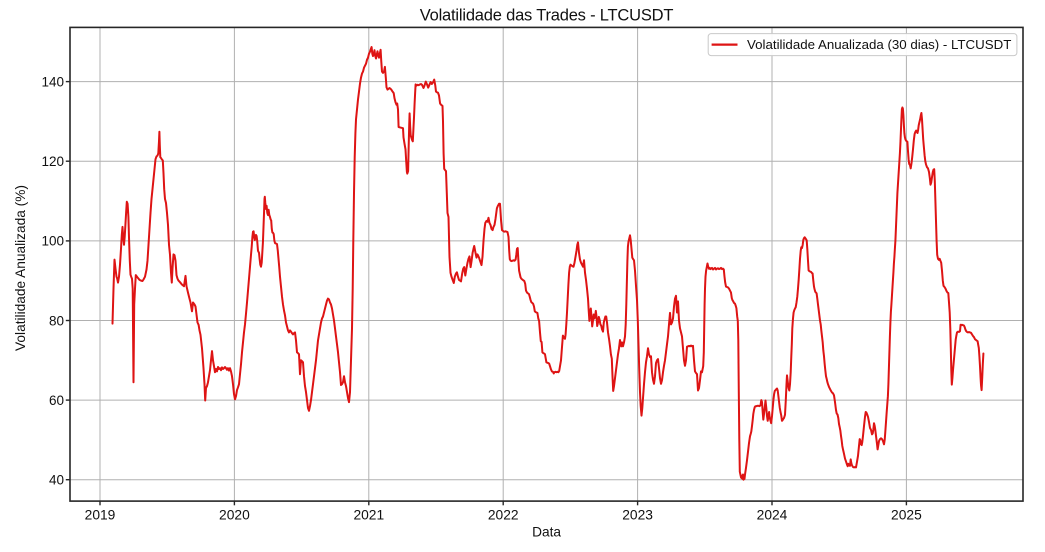 The height and width of the screenshot is (552, 1045). What do you see at coordinates (234, 514) in the screenshot?
I see `svg-text: 2020` at bounding box center [234, 514].